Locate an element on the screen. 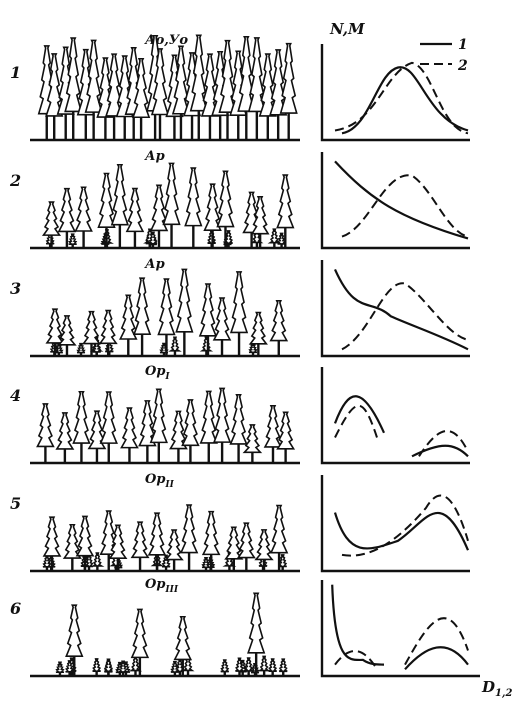 This screenshot has height=702, width=522. stand-label-sub: I is located at coordinates (167, 377).